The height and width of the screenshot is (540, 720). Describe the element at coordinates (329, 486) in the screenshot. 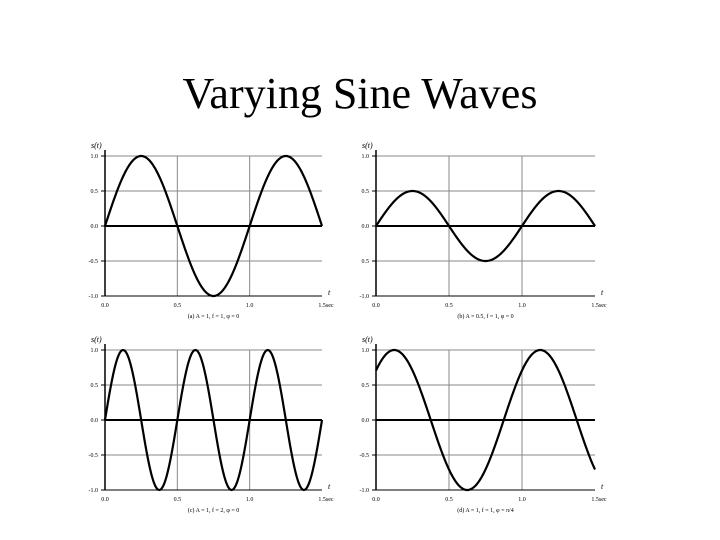

I see `chart-c-xlabel: t` at that location.